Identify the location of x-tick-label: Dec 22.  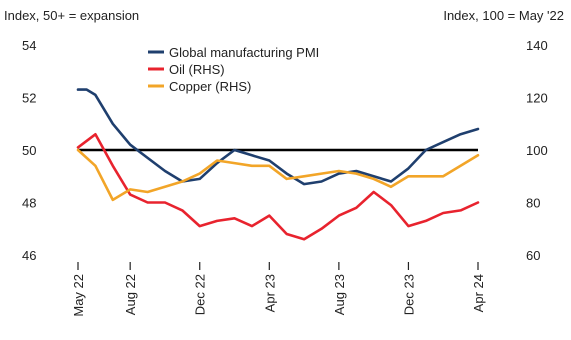
(200, 294).